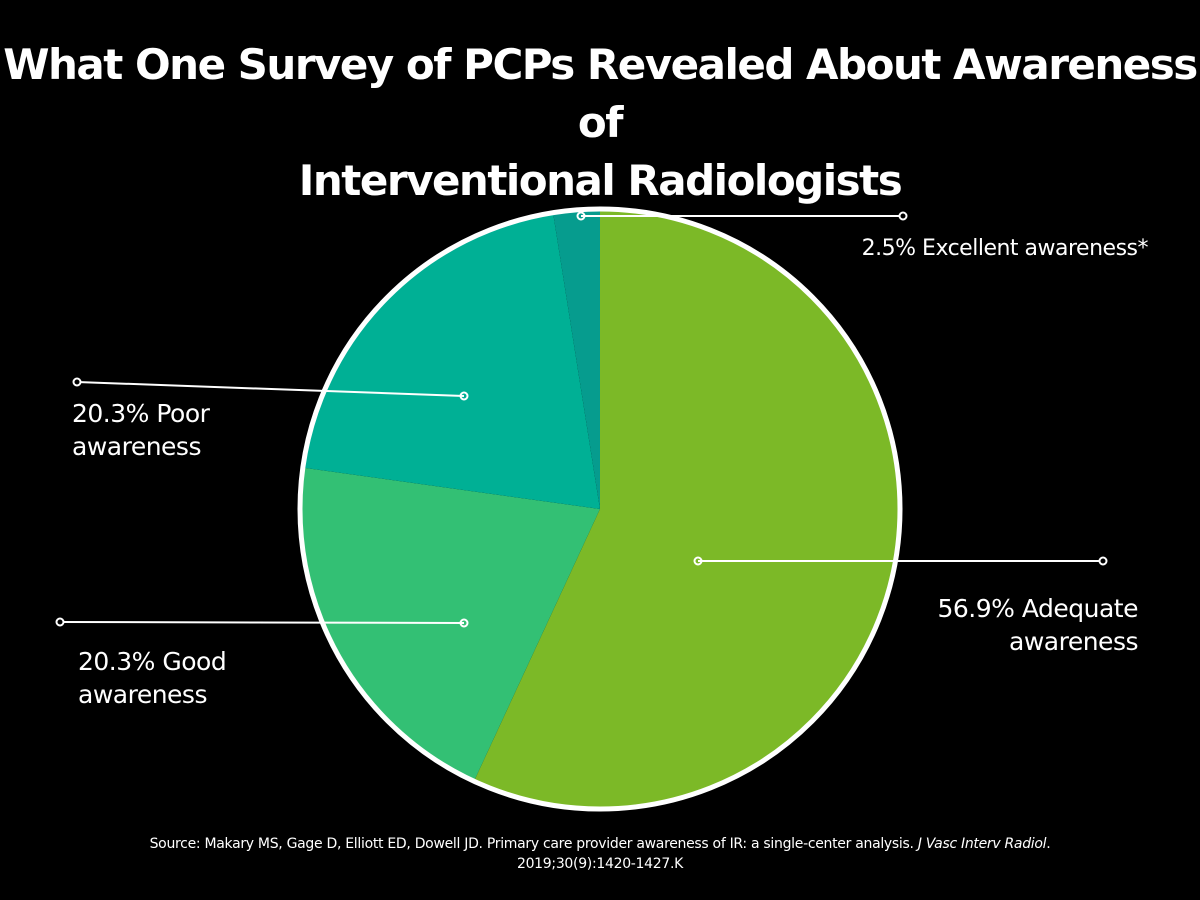 The height and width of the screenshot is (900, 1200). What do you see at coordinates (464, 396) in the screenshot?
I see `leader-dot-3-inner` at bounding box center [464, 396].